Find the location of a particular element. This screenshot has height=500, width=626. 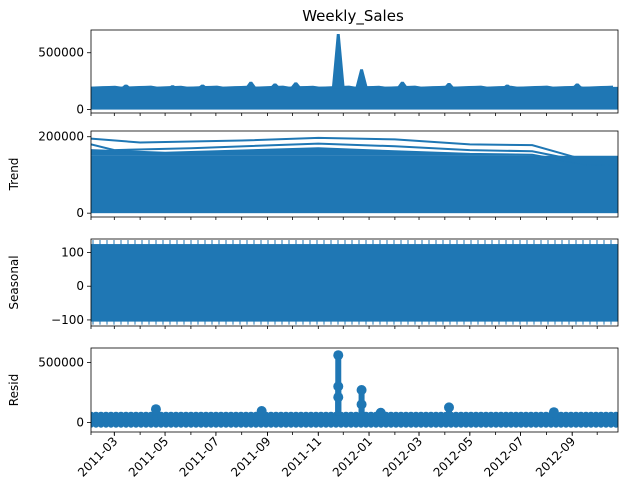

xtick-label: 2011-11 is located at coordinates (301, 456).